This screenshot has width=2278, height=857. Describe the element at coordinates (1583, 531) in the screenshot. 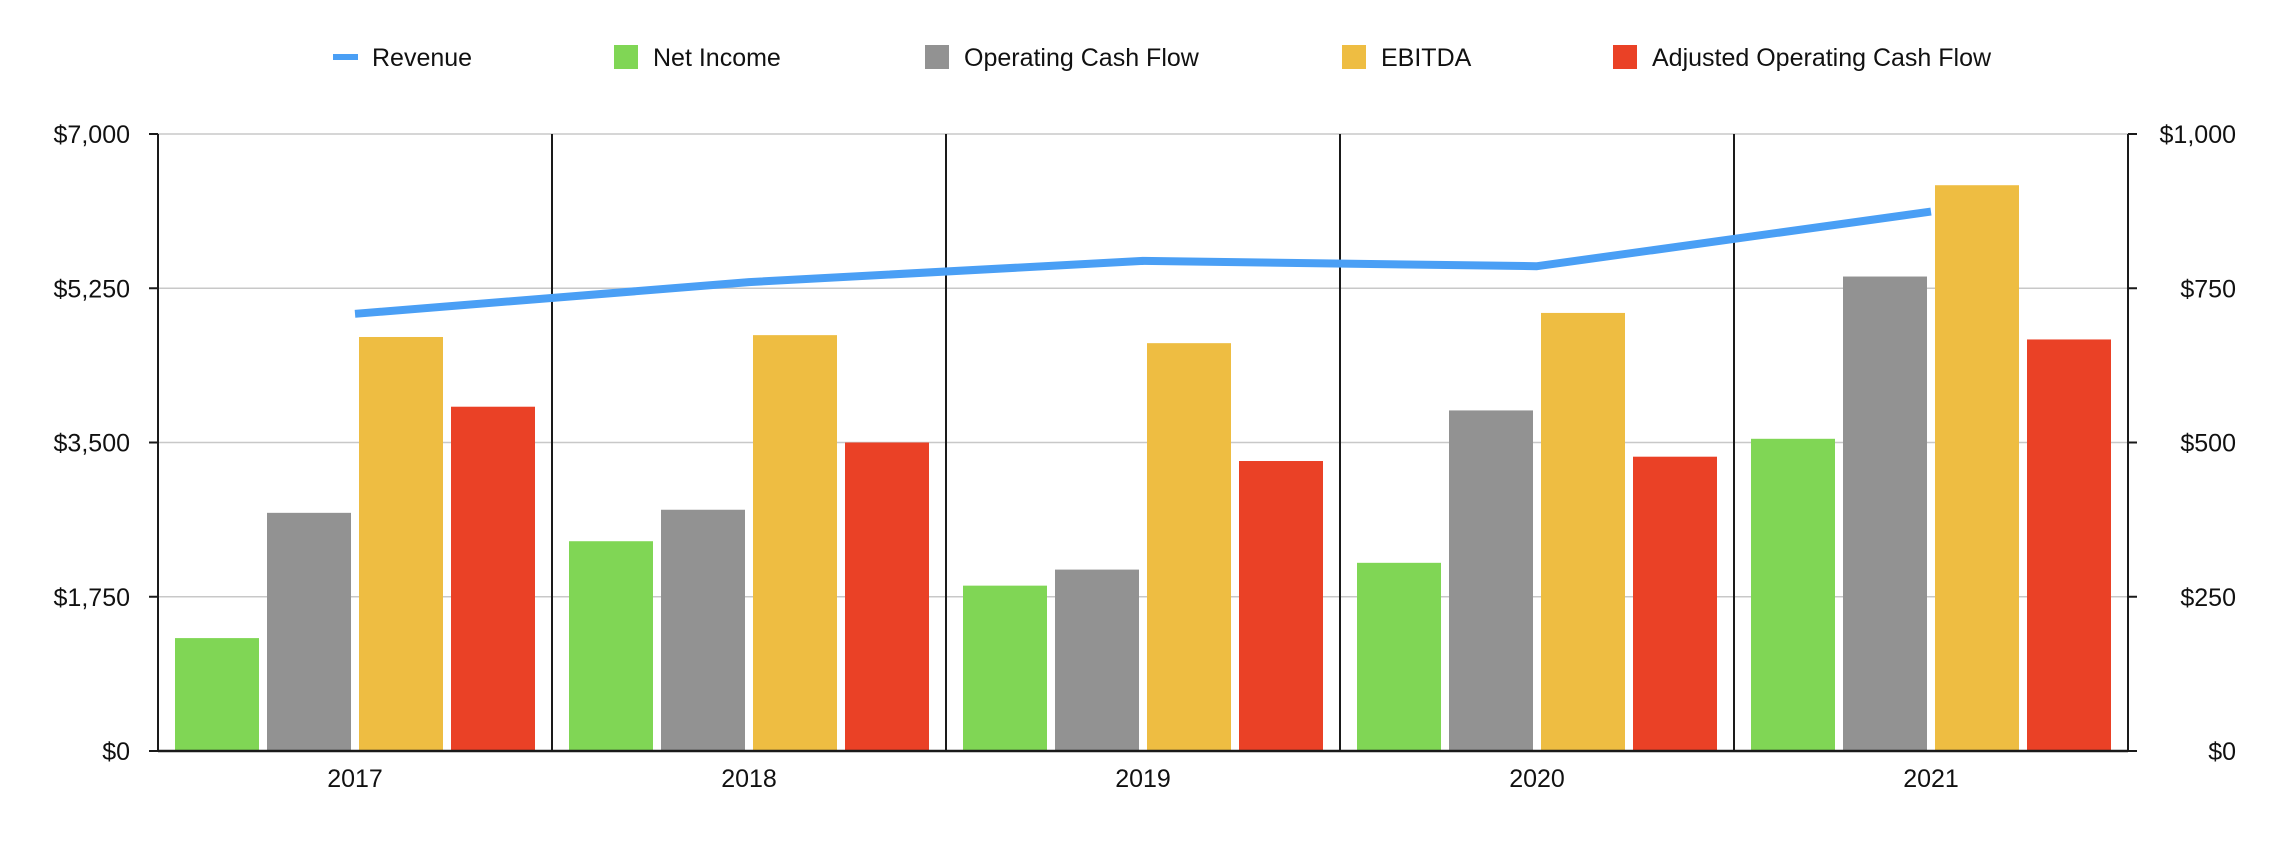

I see `bar-ebitda-2020` at that location.